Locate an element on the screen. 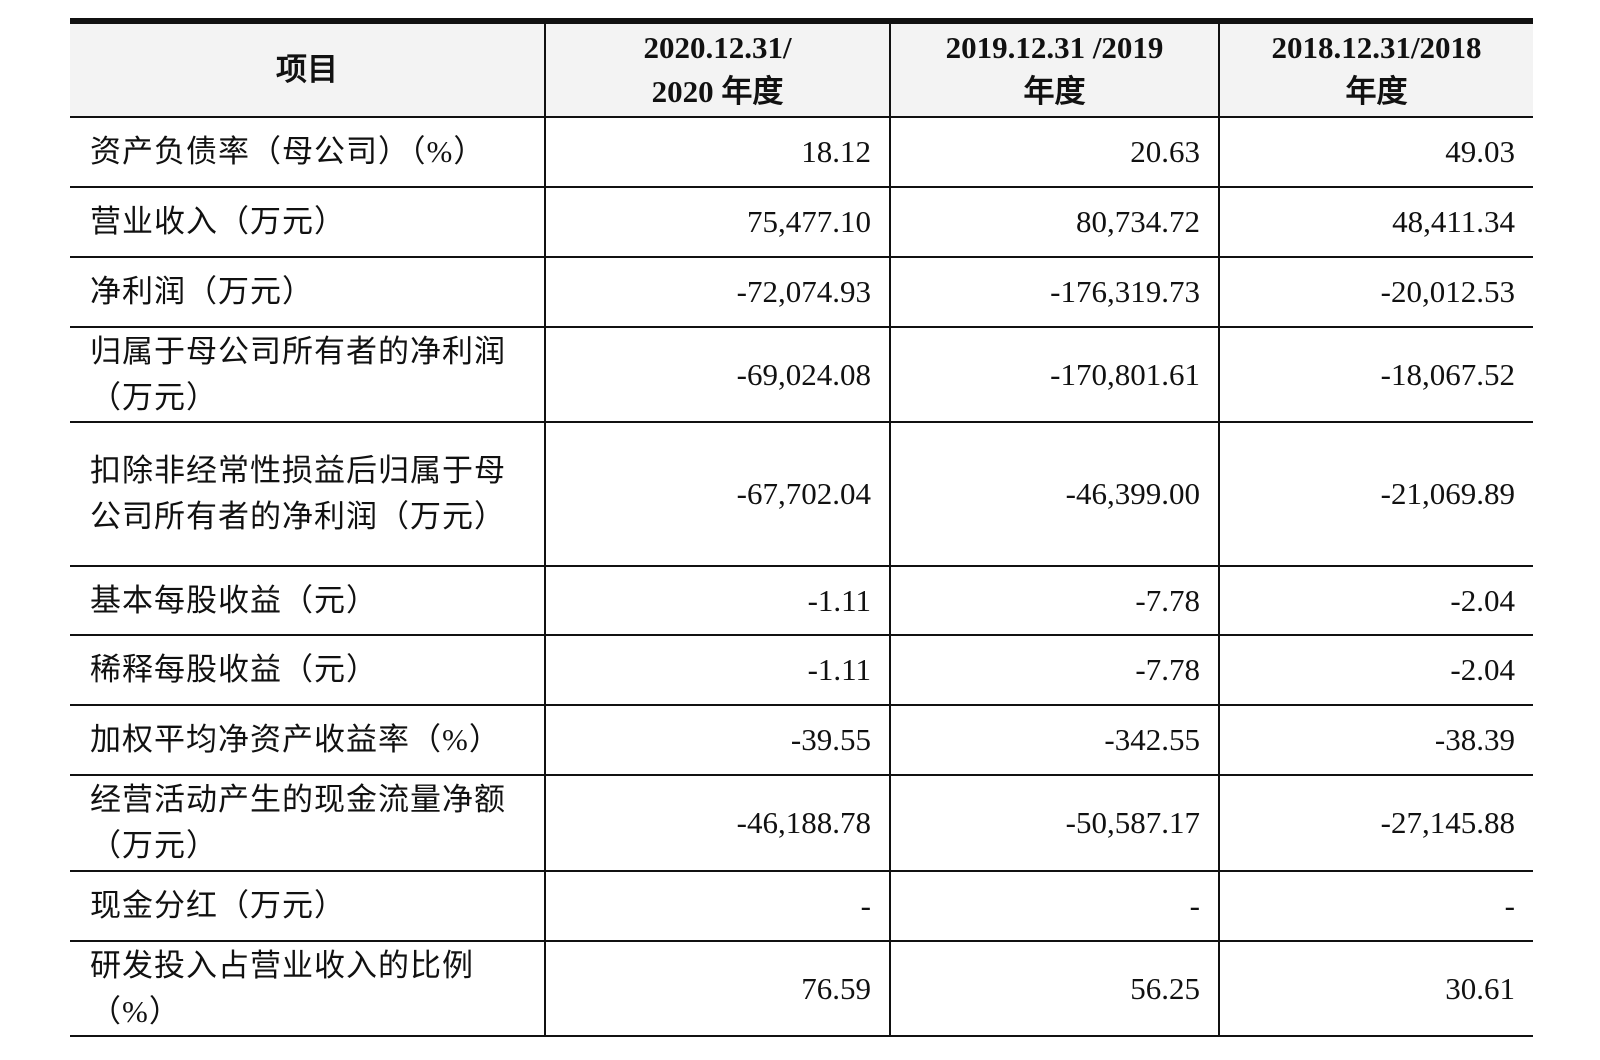  table-row: 净利润（万元） -72,074.93 -176,319.73 -20,012.53 is located at coordinates (801, 292).